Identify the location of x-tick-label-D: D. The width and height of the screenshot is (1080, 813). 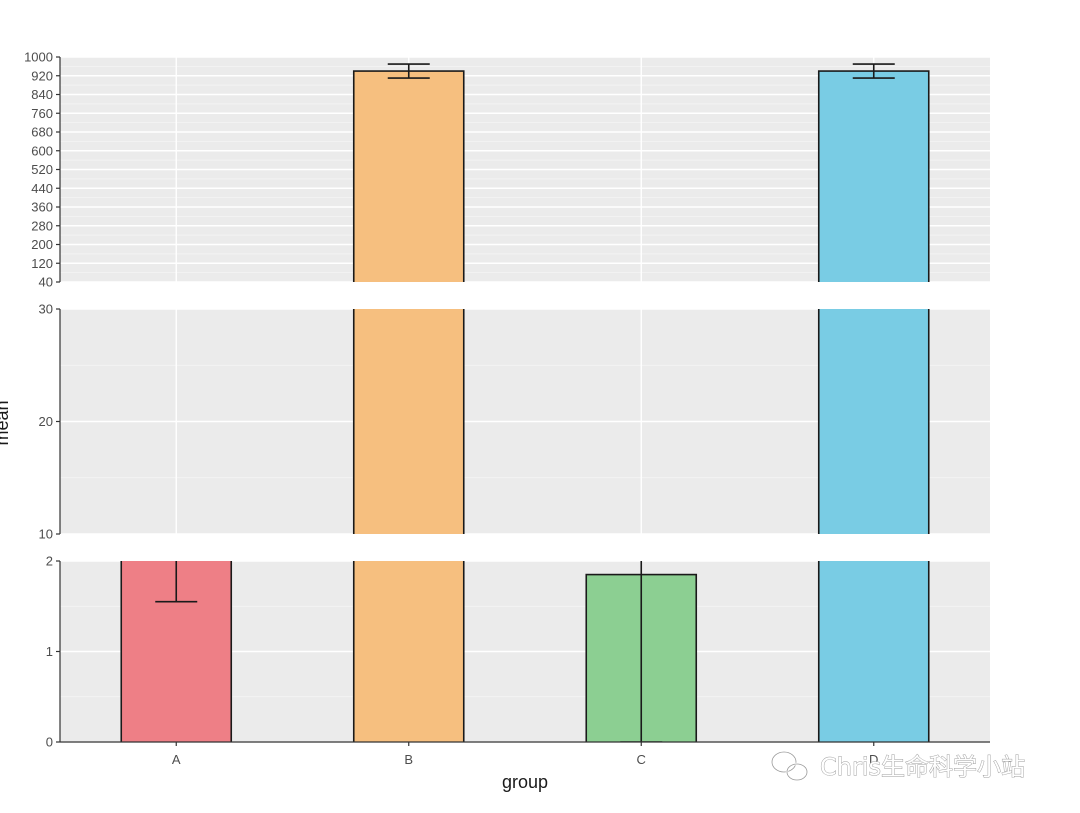
(873, 759).